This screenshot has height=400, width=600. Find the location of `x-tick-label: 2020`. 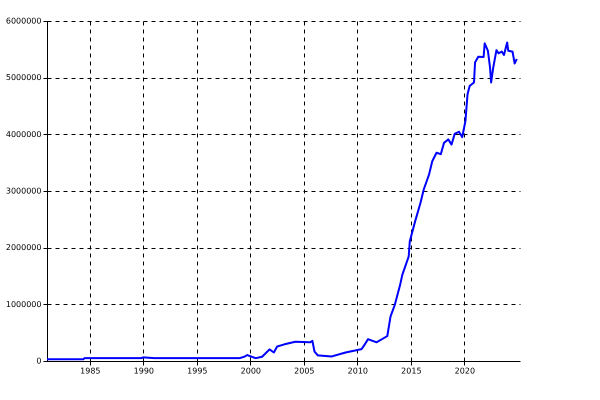

x-tick-label: 2020 is located at coordinates (465, 371).